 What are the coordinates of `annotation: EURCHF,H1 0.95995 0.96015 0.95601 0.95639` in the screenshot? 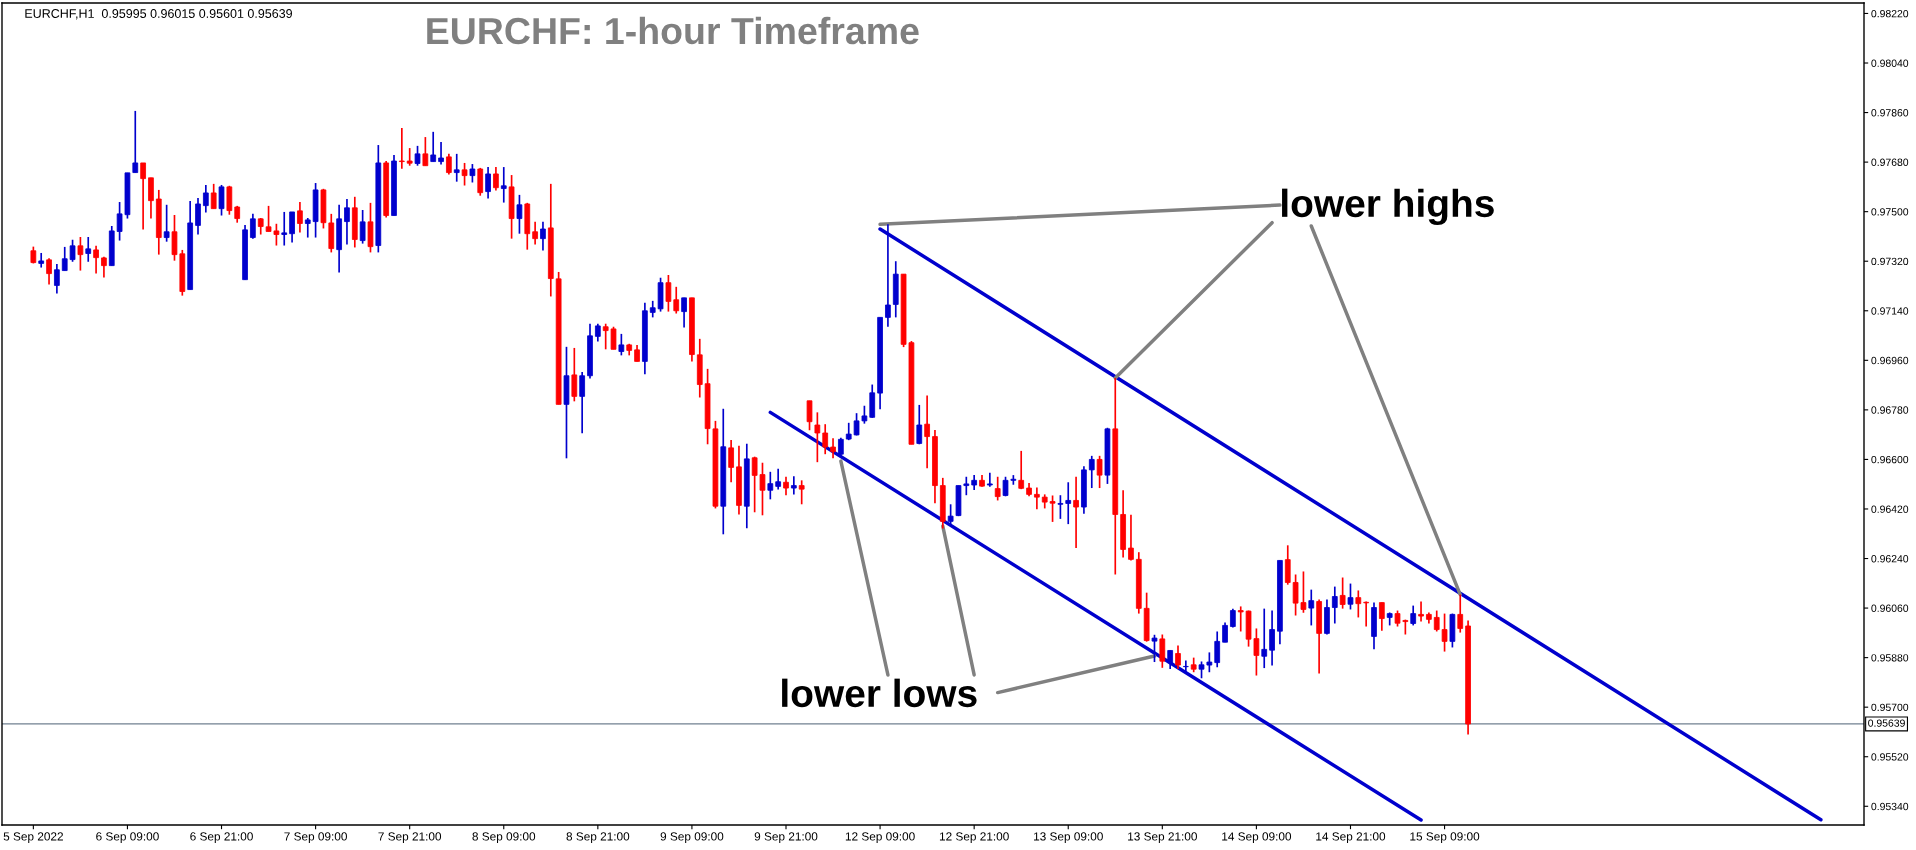 It's located at (158, 14).